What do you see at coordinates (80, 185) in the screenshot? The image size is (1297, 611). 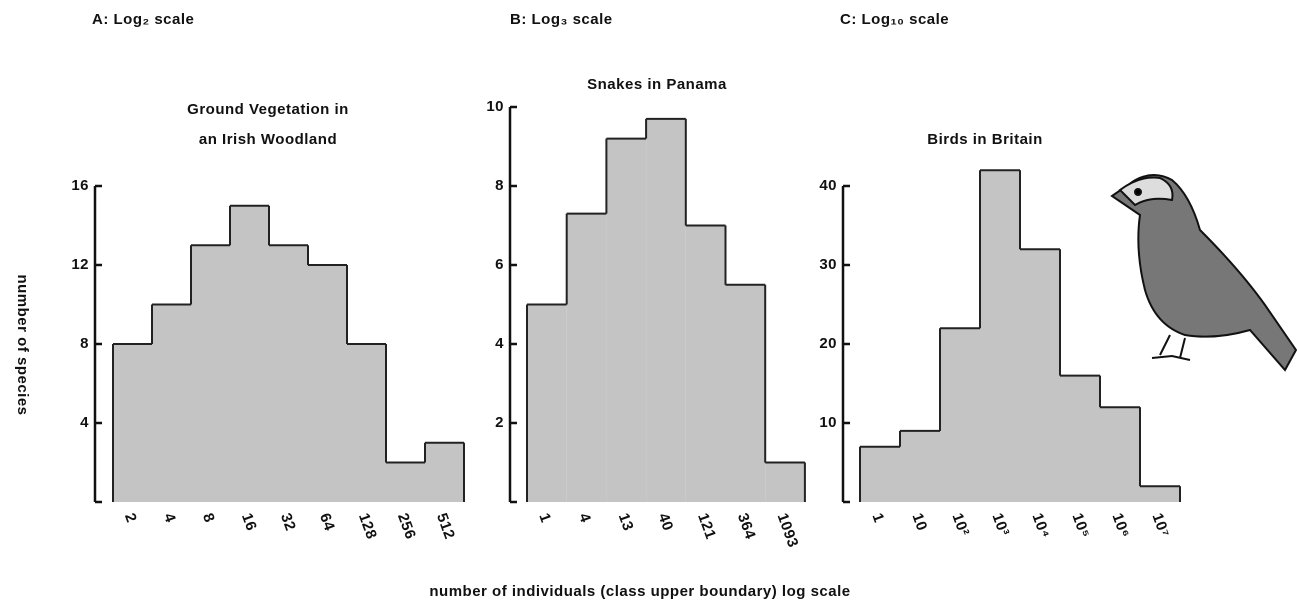 I see `y-tick-label: 16` at bounding box center [80, 185].